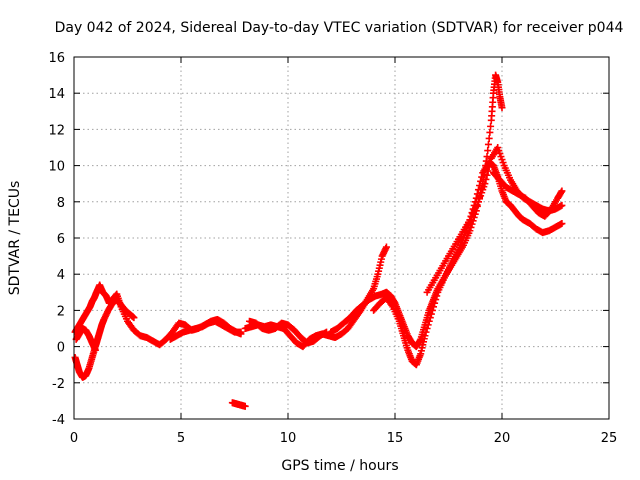 Image resolution: width=640 pixels, height=480 pixels. What do you see at coordinates (56, 94) in the screenshot?
I see `y-tick-label: 14` at bounding box center [56, 94].